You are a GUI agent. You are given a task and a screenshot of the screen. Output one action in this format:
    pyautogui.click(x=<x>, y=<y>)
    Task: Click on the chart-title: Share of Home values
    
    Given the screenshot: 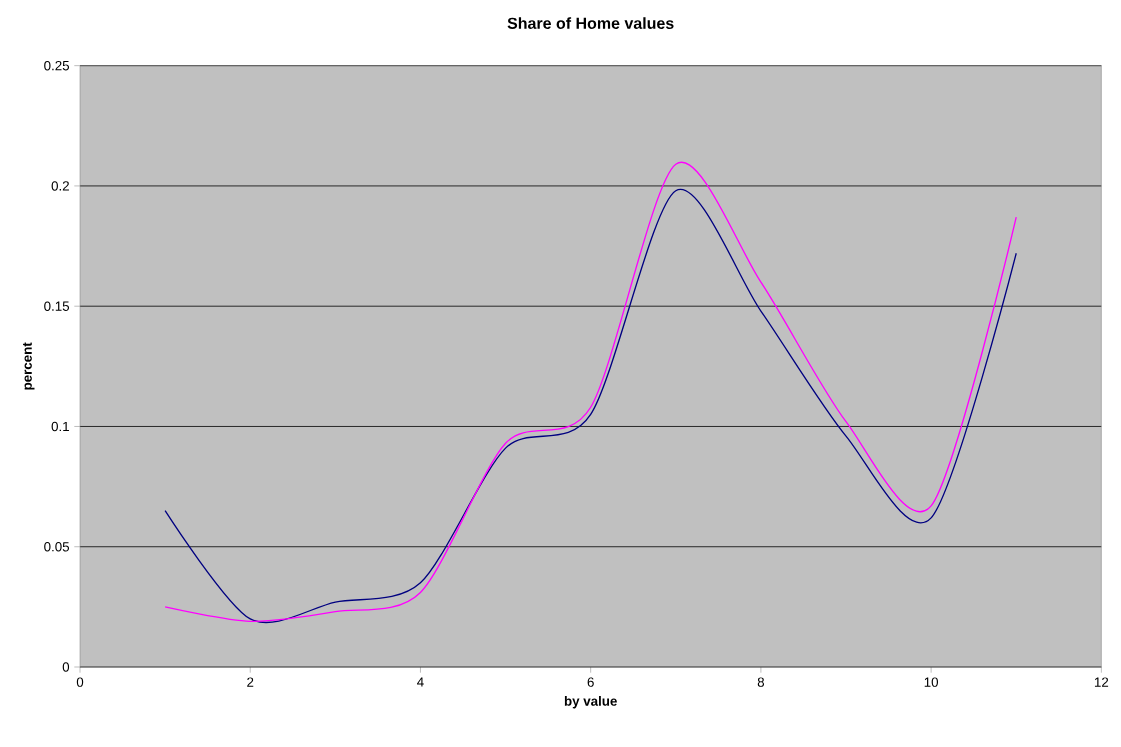 What is the action you would take?
    pyautogui.click(x=590, y=23)
    